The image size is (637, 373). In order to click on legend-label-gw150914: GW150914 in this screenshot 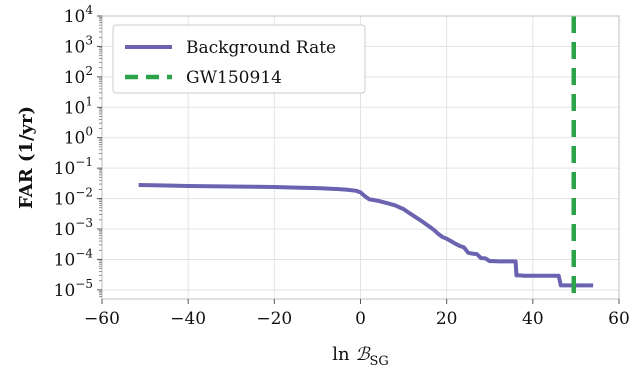, I will do `click(234, 78)`.